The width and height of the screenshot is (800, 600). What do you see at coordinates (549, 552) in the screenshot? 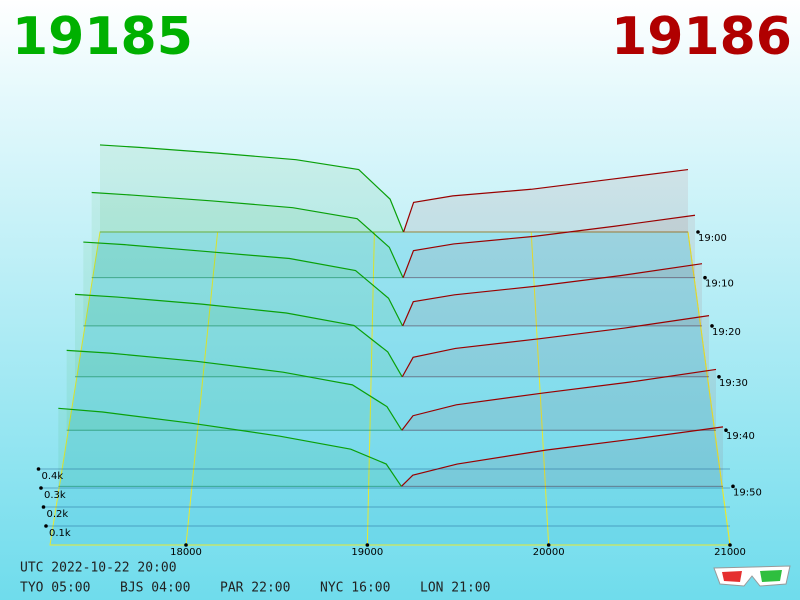
I see `x-tick-label: 20000` at bounding box center [549, 552].